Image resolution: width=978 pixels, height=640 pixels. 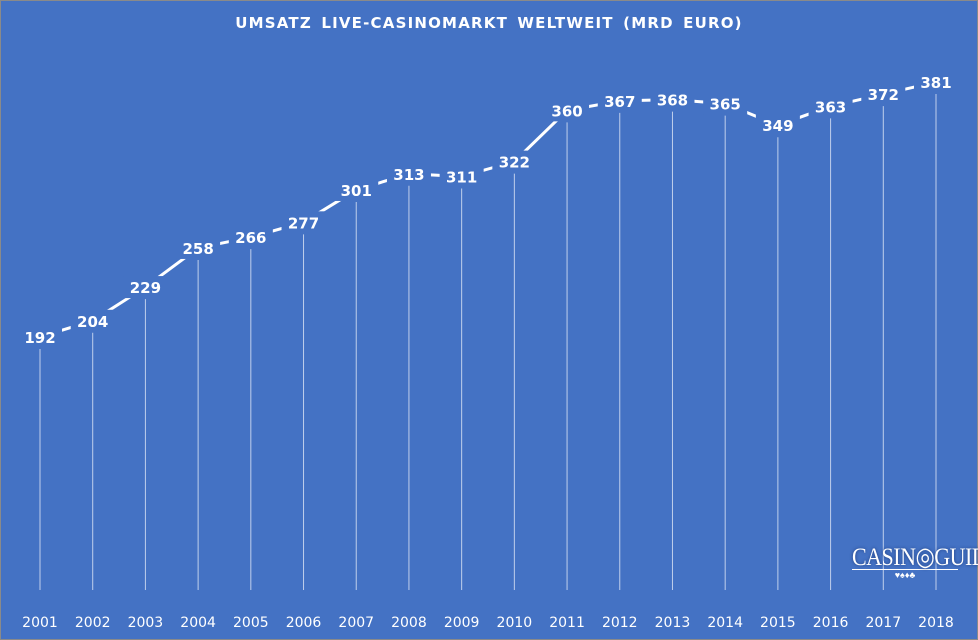 I want to click on data-label: 192, so click(x=39, y=338).